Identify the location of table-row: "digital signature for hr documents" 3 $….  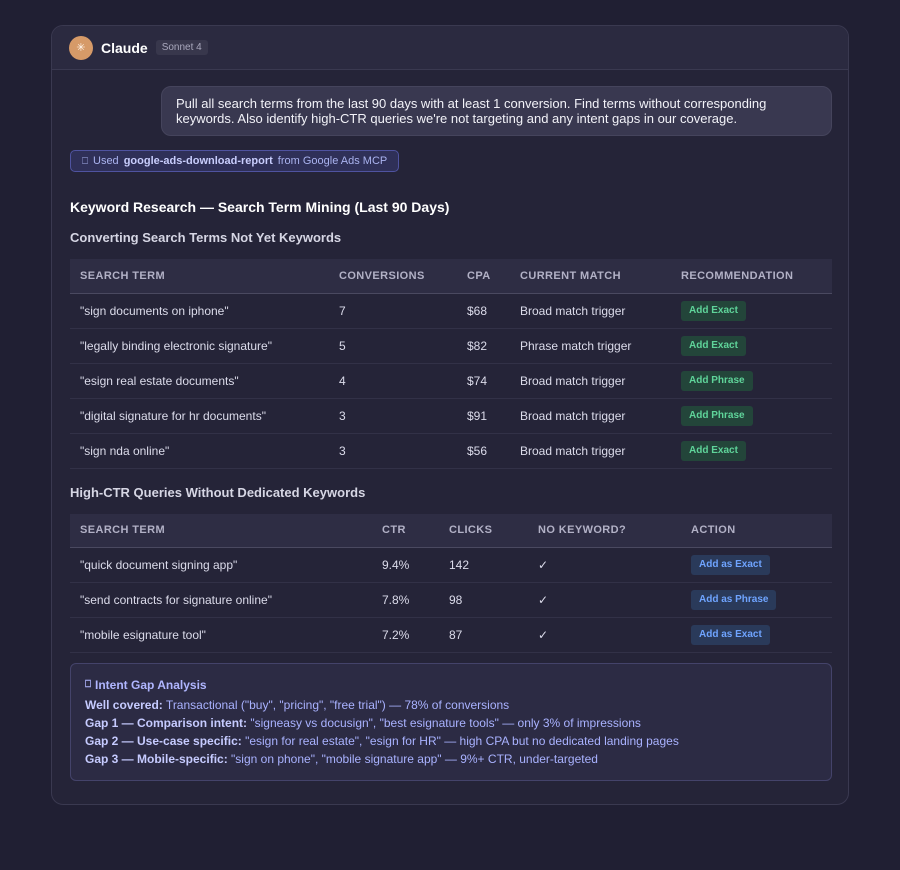
(451, 416).